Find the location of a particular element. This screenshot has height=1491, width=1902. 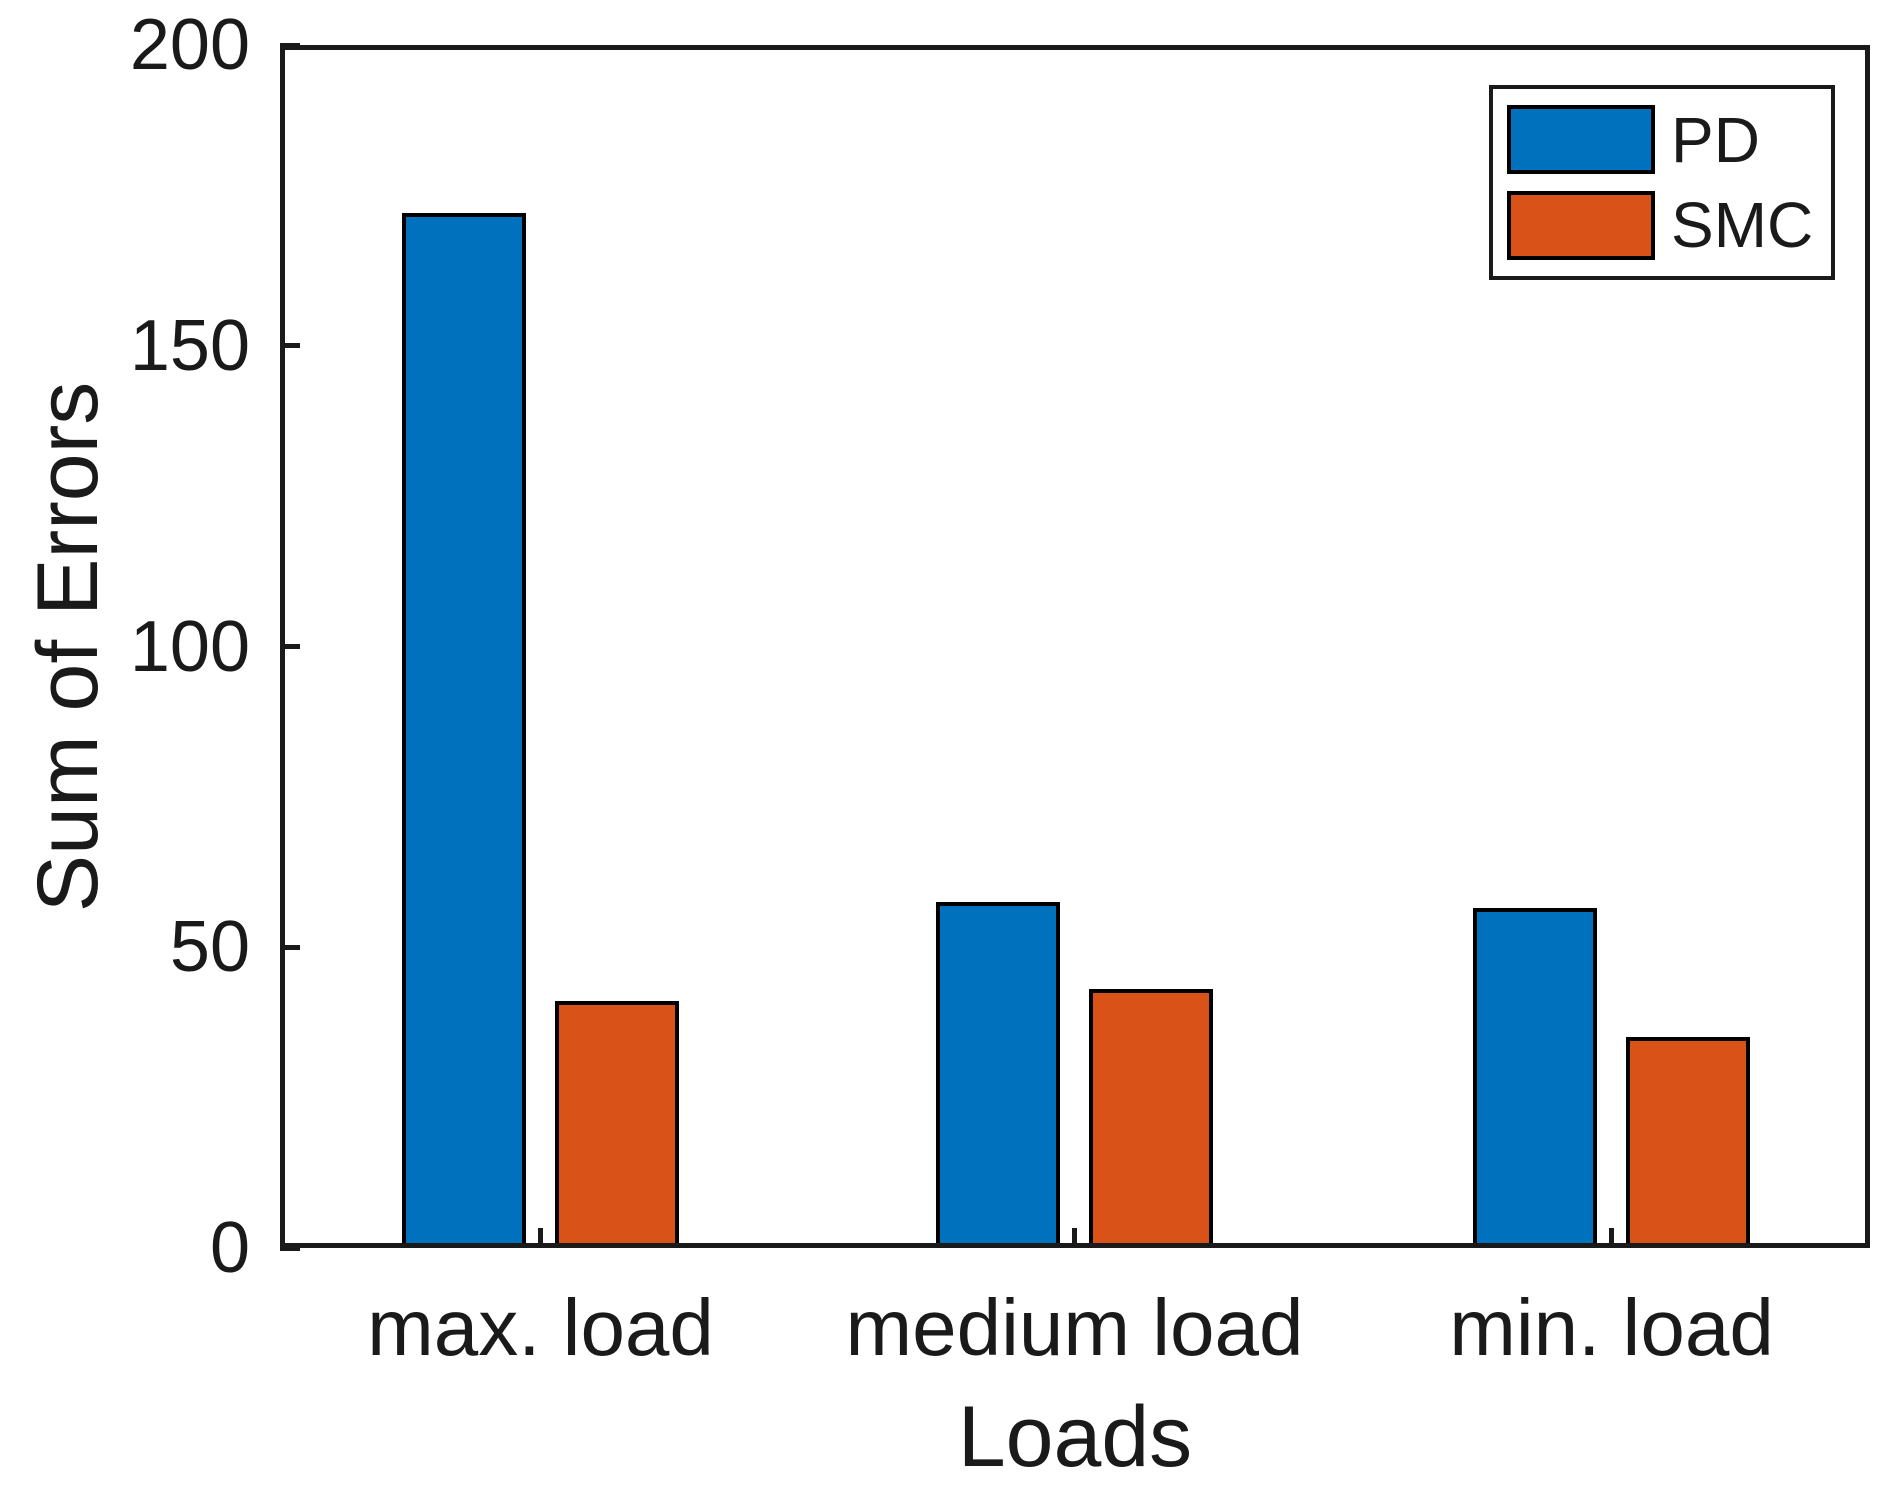

bar-smc-min-load is located at coordinates (1688, 1142).